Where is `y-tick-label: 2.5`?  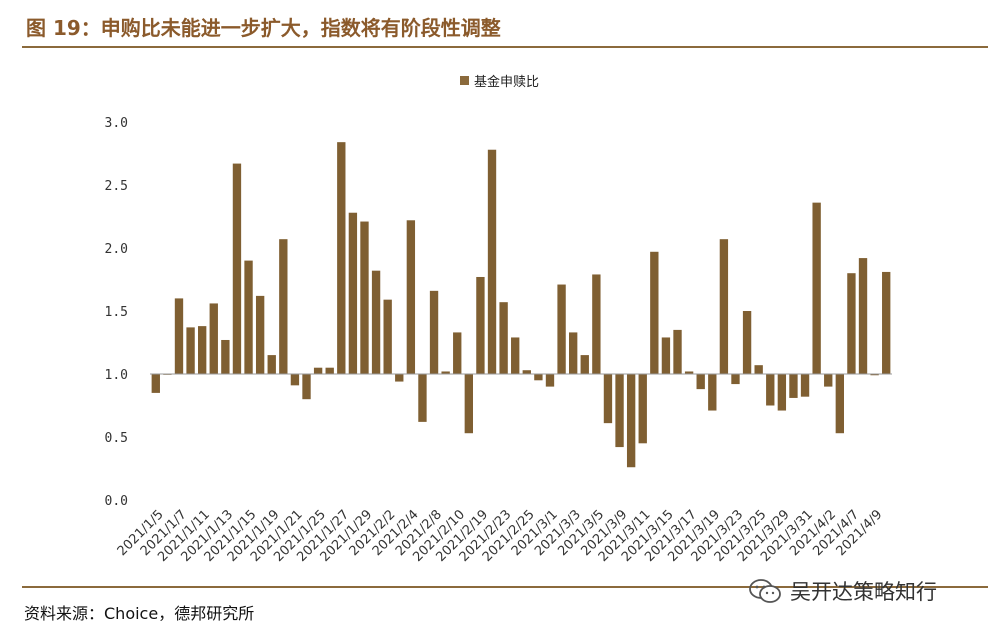 y-tick-label: 2.5 is located at coordinates (116, 186).